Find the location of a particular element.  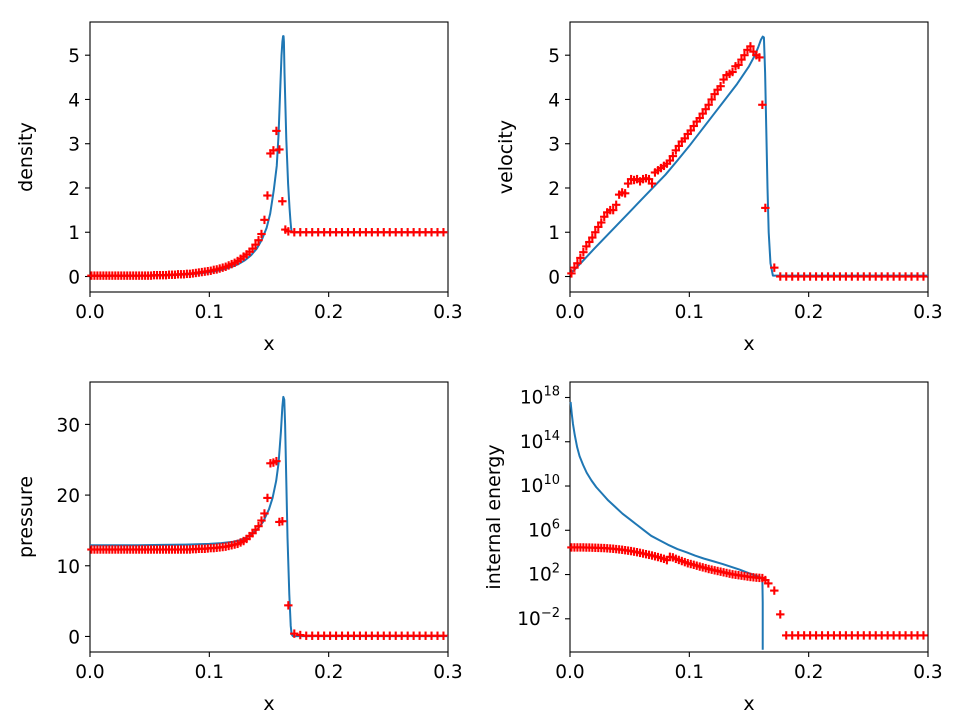

y-tick-label: 20 is located at coordinates (68, 496).